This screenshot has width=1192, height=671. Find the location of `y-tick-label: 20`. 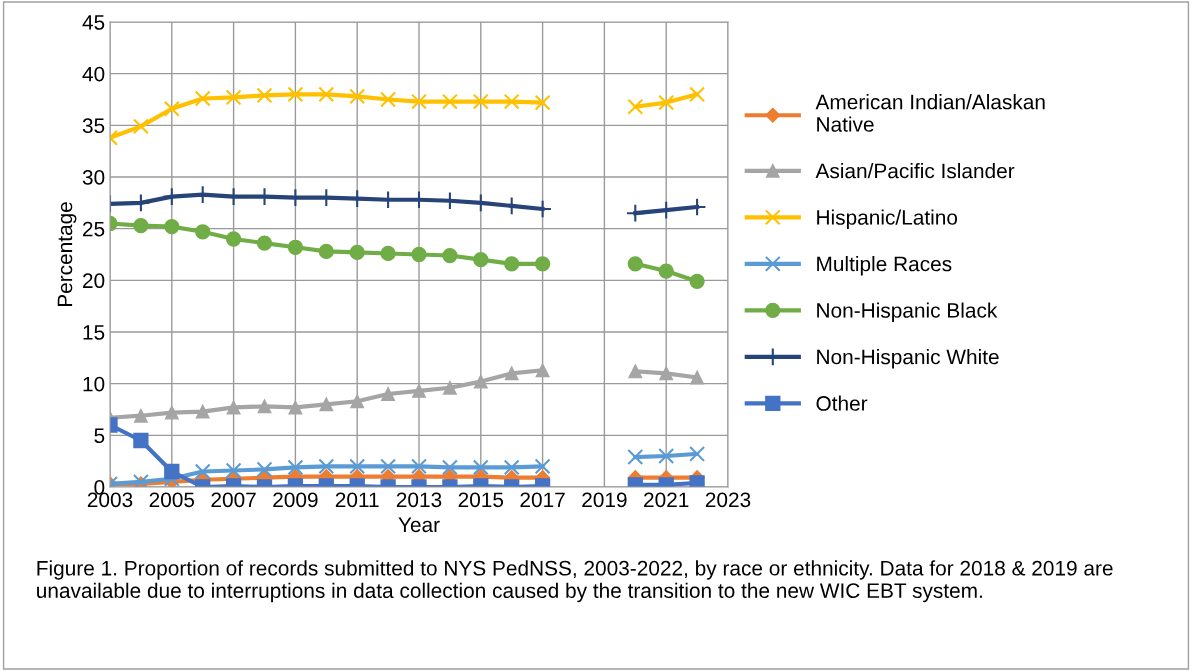

y-tick-label: 20 is located at coordinates (94, 281).